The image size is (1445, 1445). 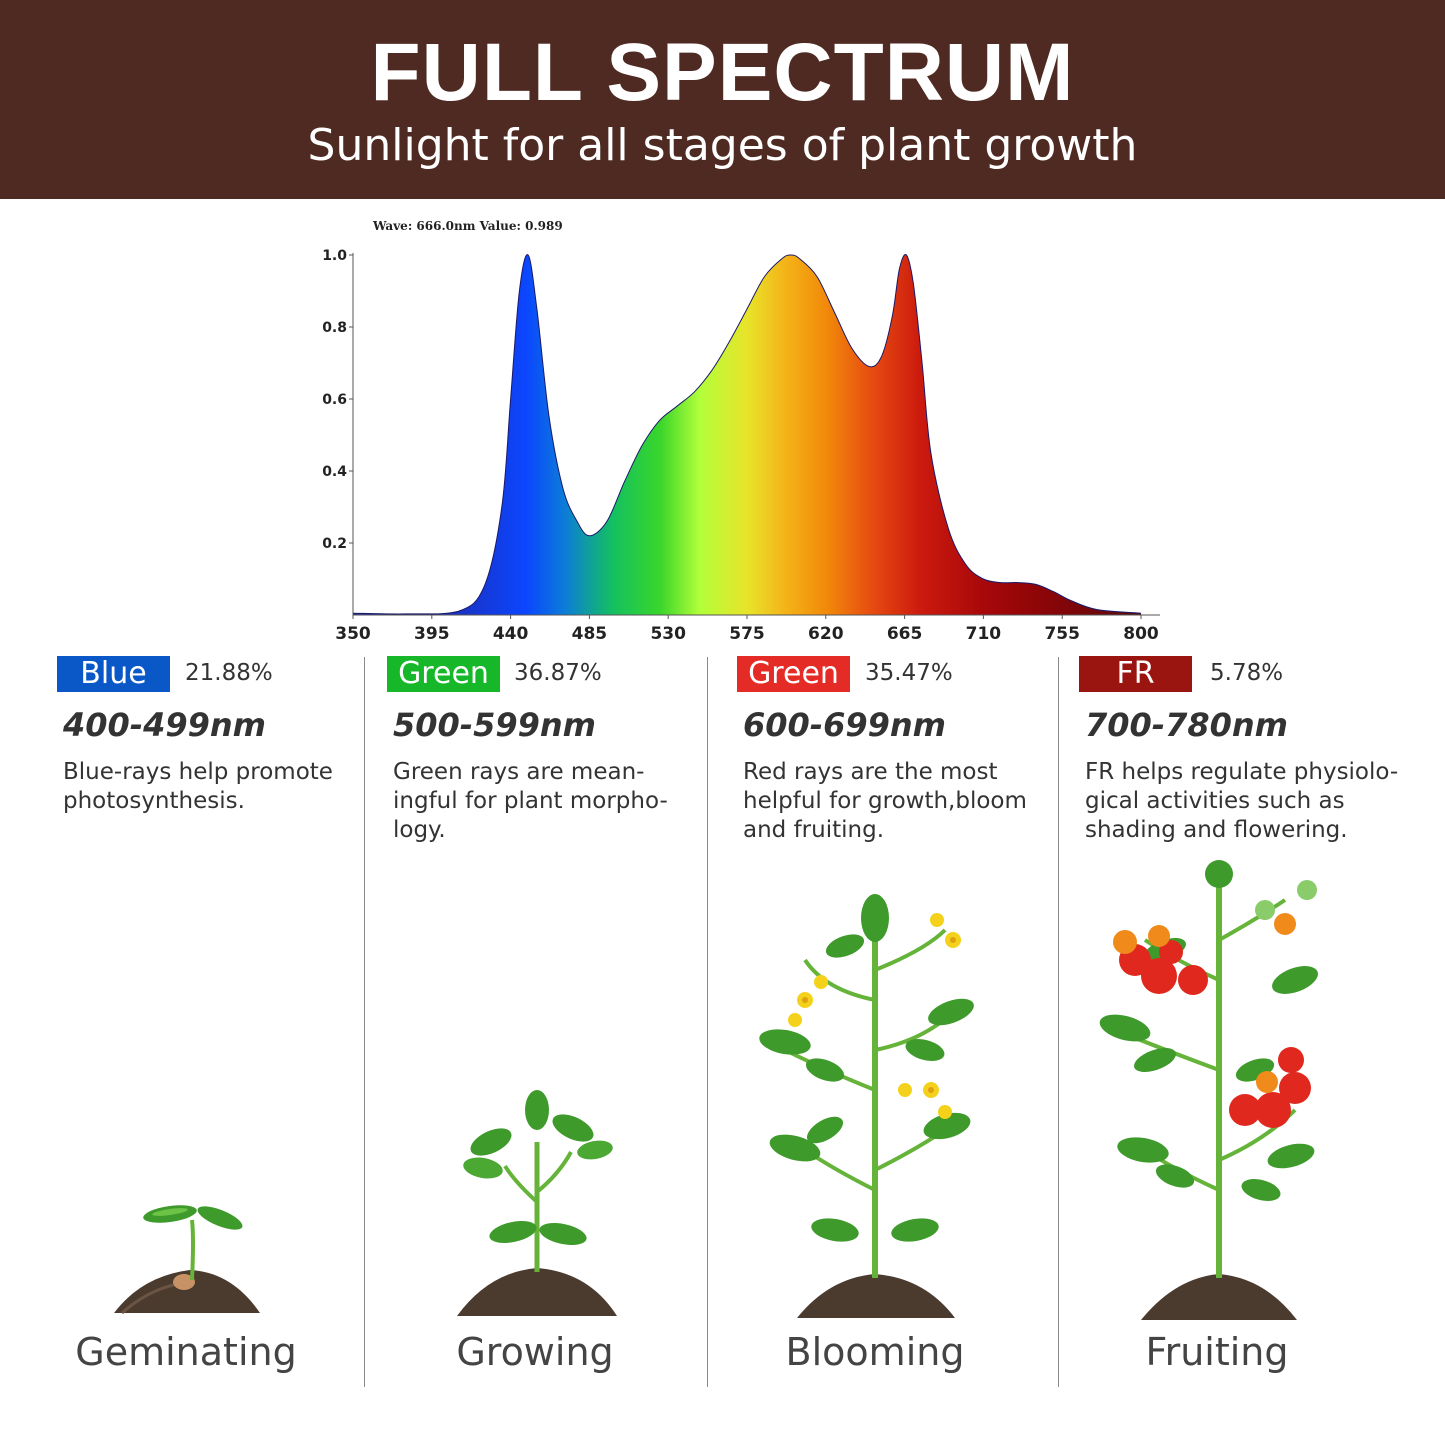 What do you see at coordinates (511, 634) in the screenshot?
I see `x-tick-label: 440` at bounding box center [511, 634].